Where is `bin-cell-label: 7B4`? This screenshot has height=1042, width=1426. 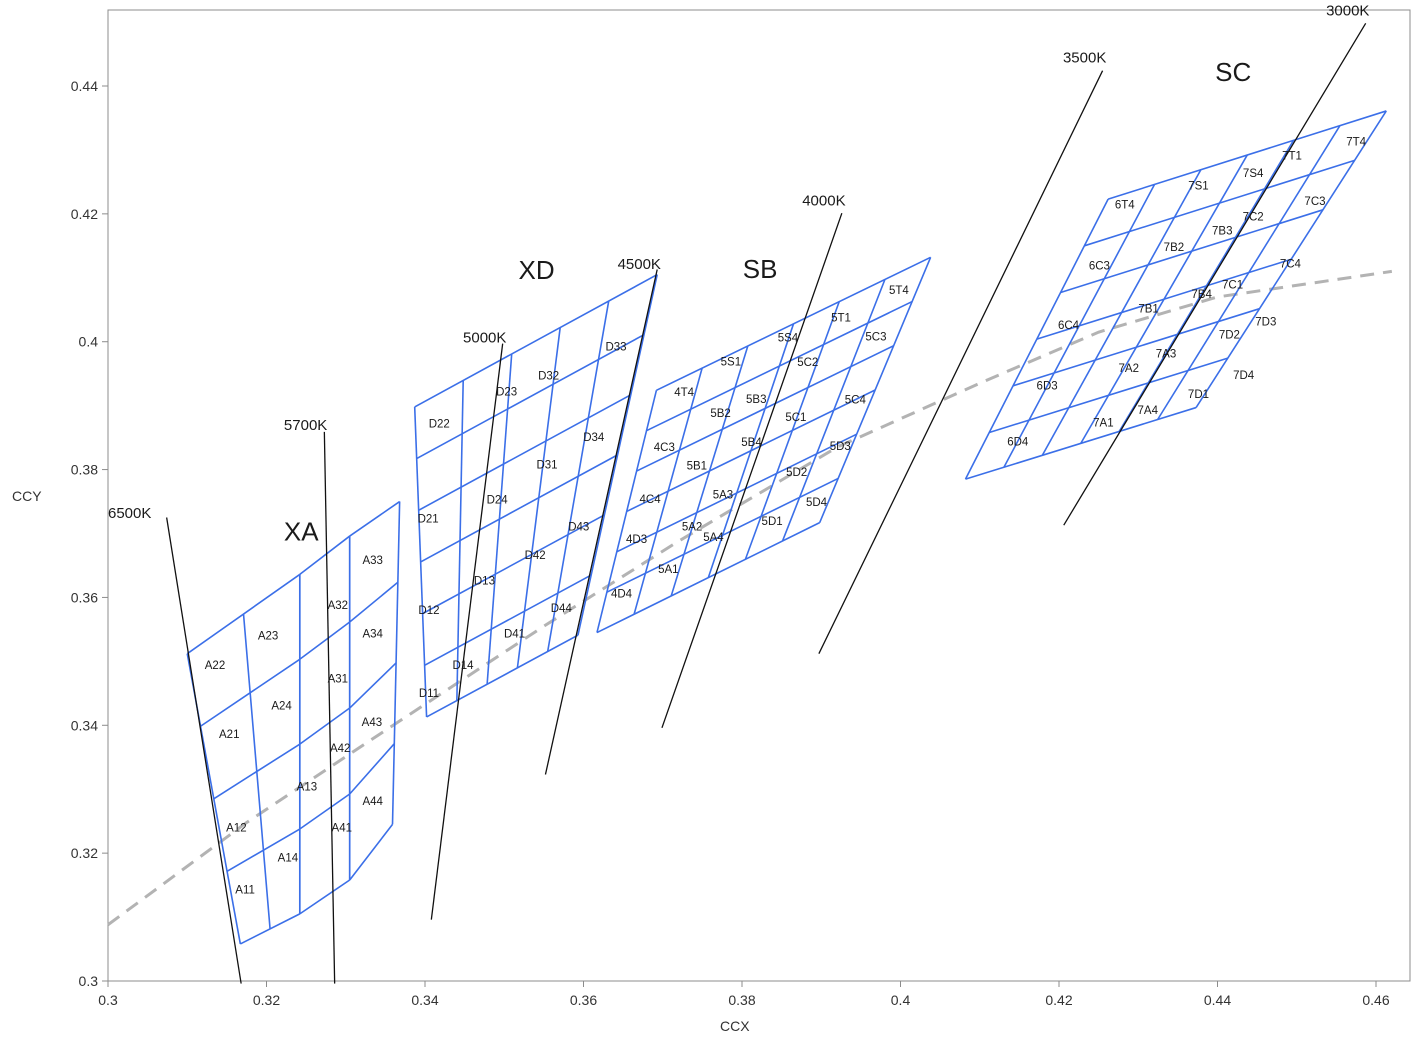
bin-cell-label: 7B4 is located at coordinates (1201, 295).